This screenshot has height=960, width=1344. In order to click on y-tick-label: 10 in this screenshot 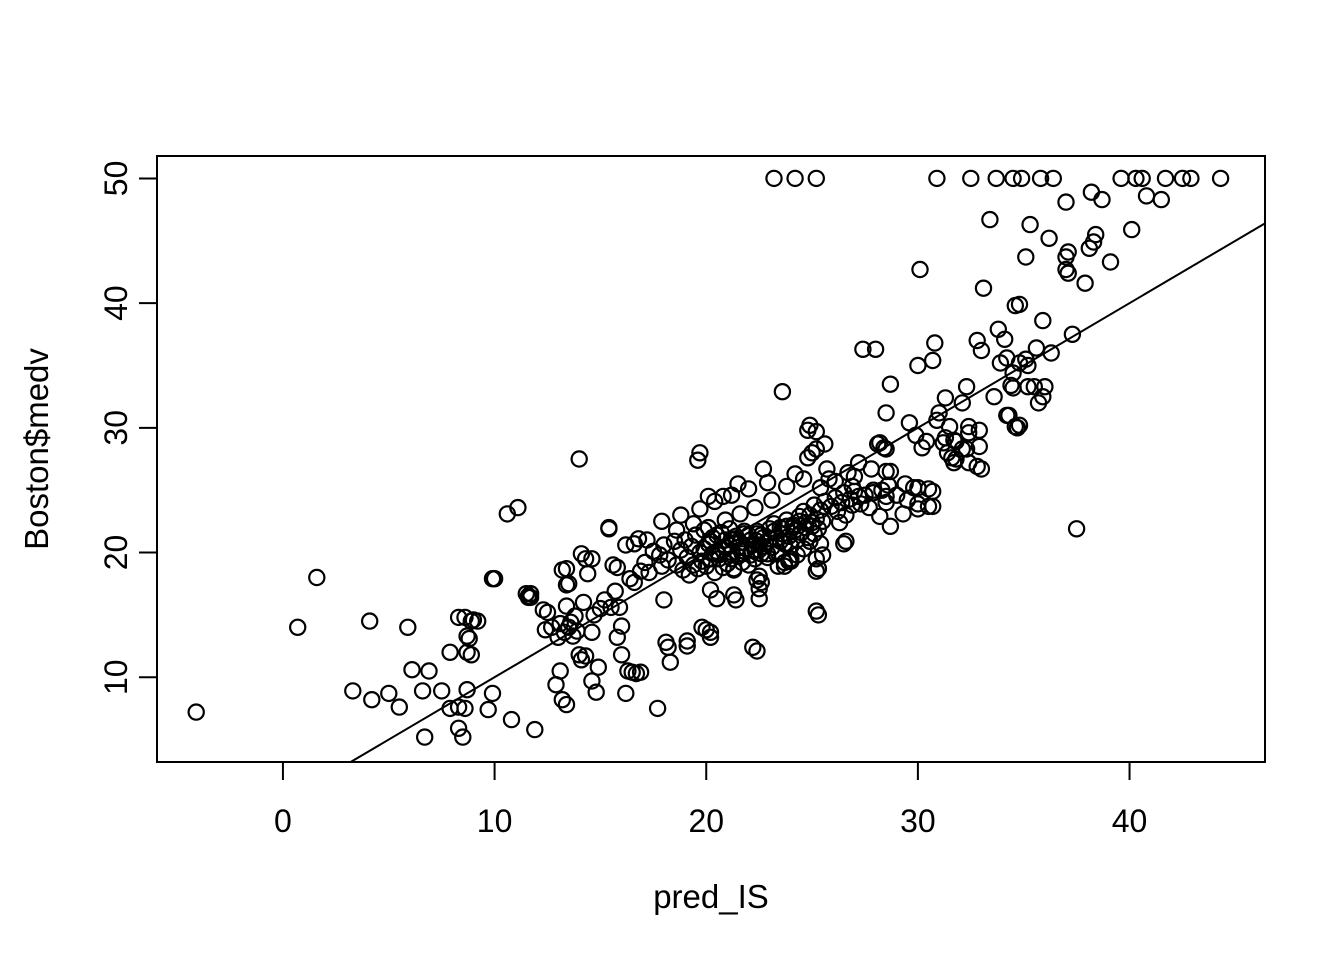, I will do `click(116, 677)`.